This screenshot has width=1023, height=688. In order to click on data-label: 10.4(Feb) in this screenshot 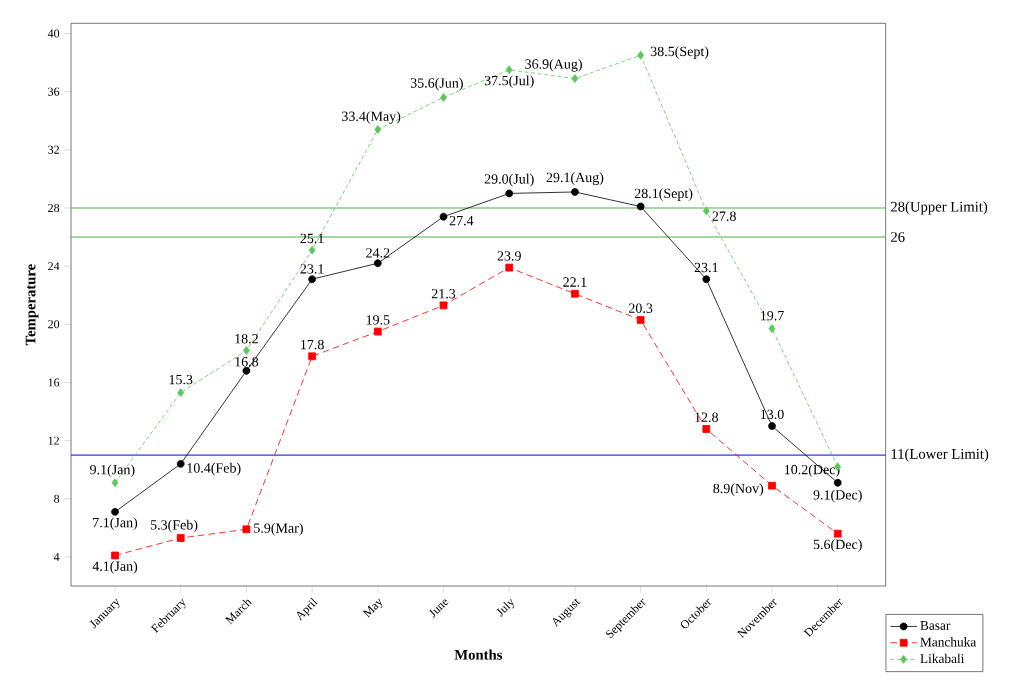, I will do `click(214, 469)`.